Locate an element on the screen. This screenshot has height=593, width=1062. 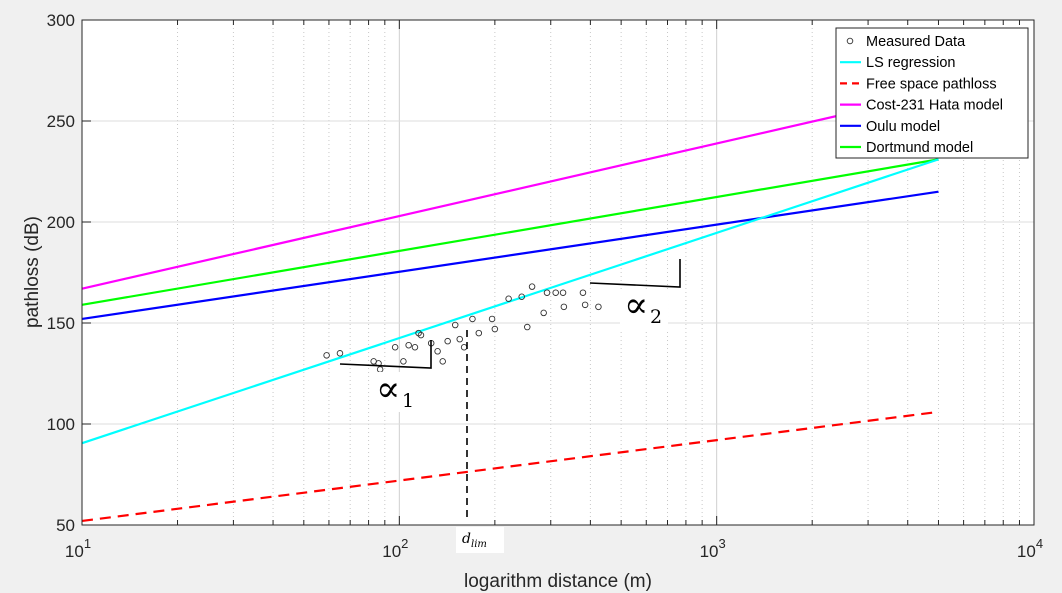
y-tick-label: 250 is located at coordinates (61, 121).